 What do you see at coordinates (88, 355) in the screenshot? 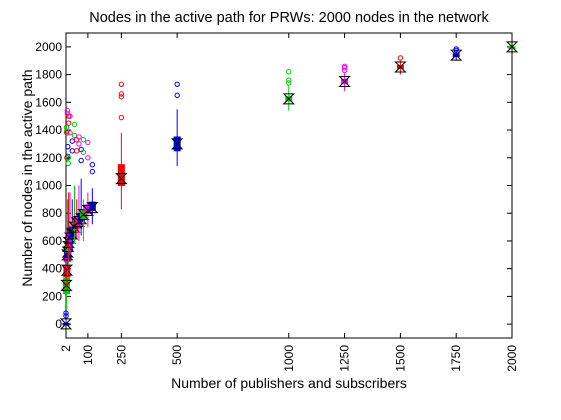
I see `x-tick-label: 100` at bounding box center [88, 355].